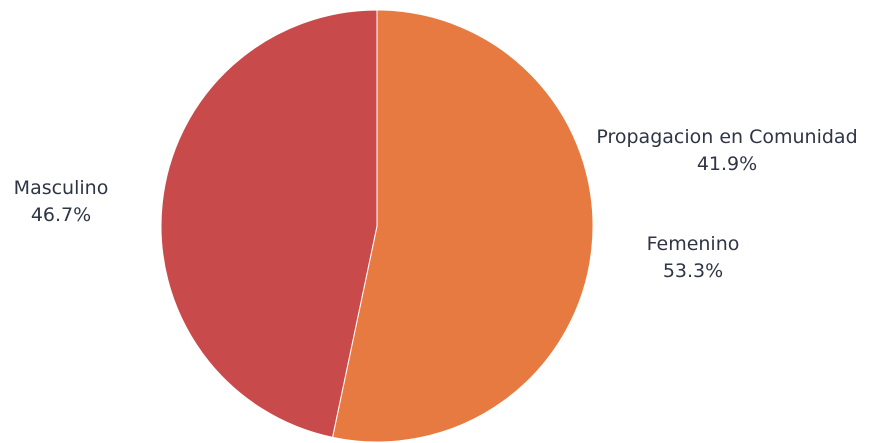 The height and width of the screenshot is (443, 888). Describe the element at coordinates (727, 137) in the screenshot. I see `annotation-propagacion-name: Propagacion en Comunidad` at that location.